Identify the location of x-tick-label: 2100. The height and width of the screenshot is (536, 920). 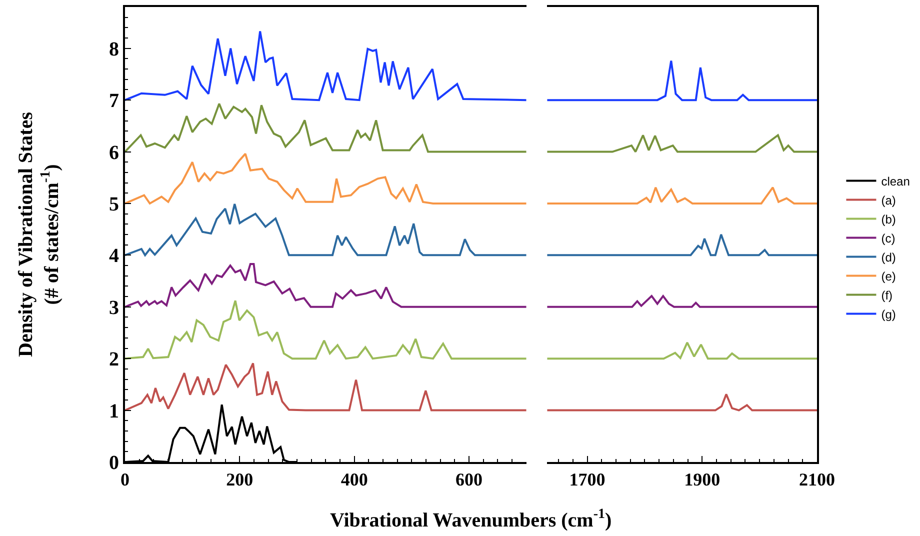
(817, 480).